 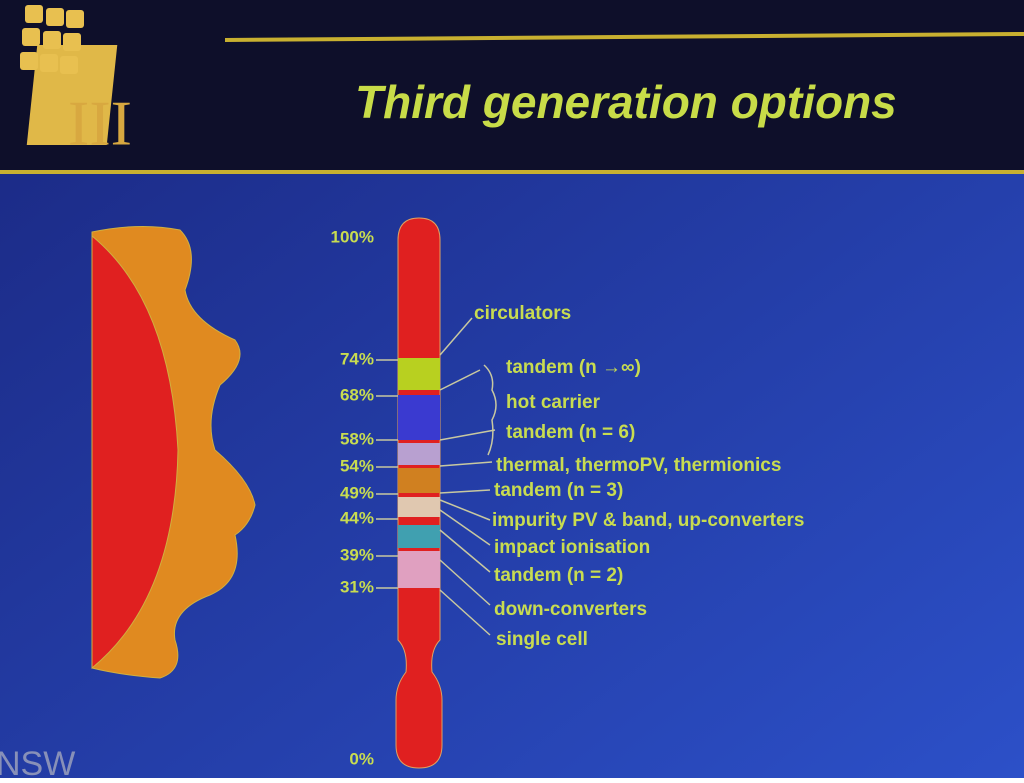 I want to click on option-label: tandem (n = 2), so click(x=558, y=575).